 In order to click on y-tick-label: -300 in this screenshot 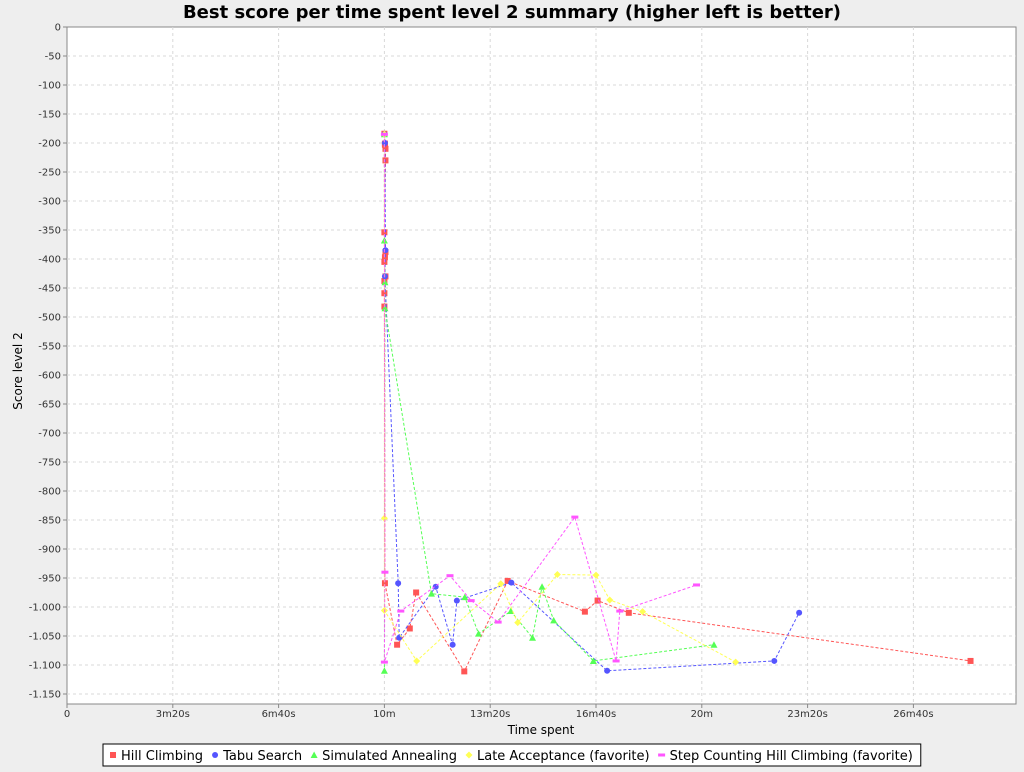, I will do `click(49, 202)`.